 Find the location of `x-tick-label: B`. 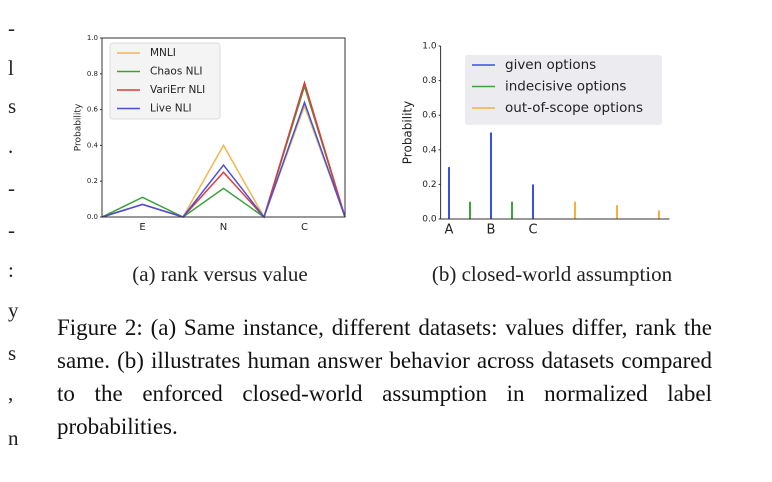

x-tick-label: B is located at coordinates (491, 230).